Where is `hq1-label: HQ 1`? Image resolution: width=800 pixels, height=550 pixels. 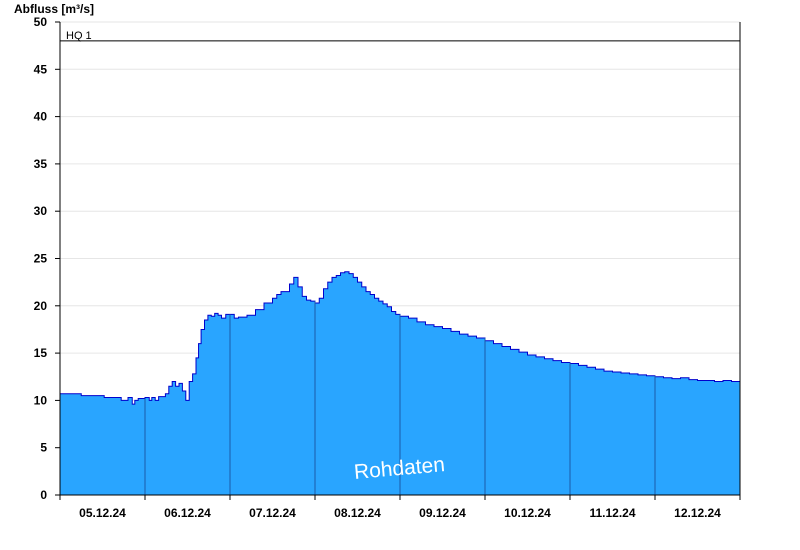
hq1-label: HQ 1 is located at coordinates (79, 36).